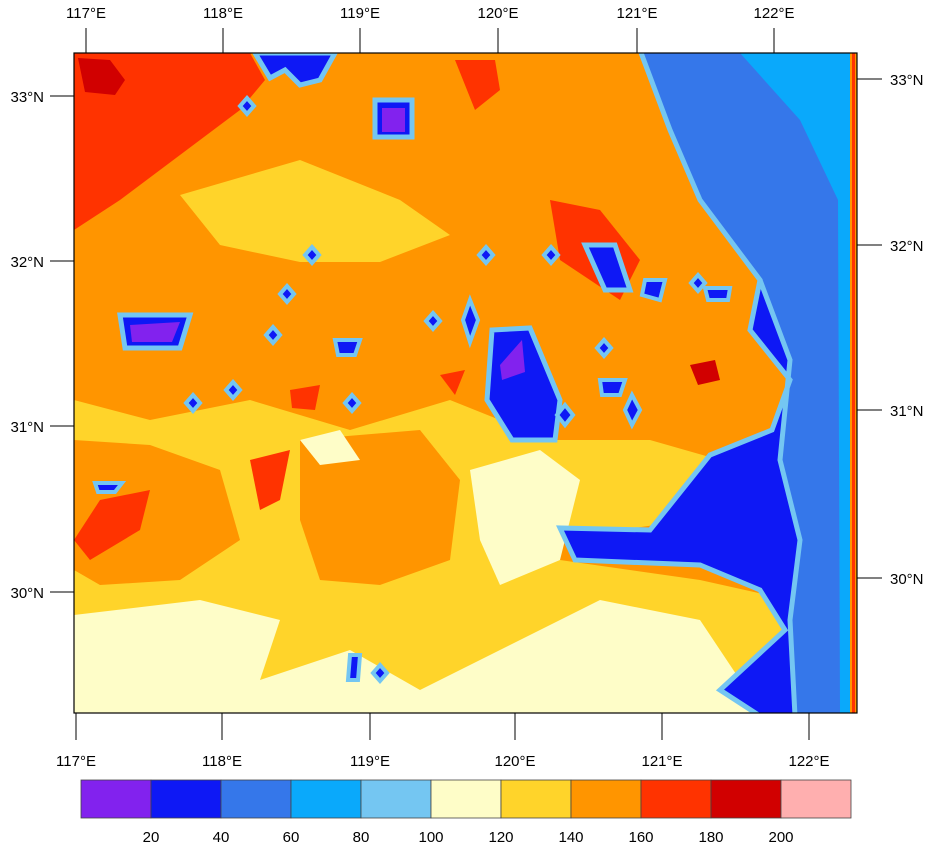 The image size is (932, 845). Describe the element at coordinates (514, 761) in the screenshot. I see `bottom-lon-label: 120°E` at that location.